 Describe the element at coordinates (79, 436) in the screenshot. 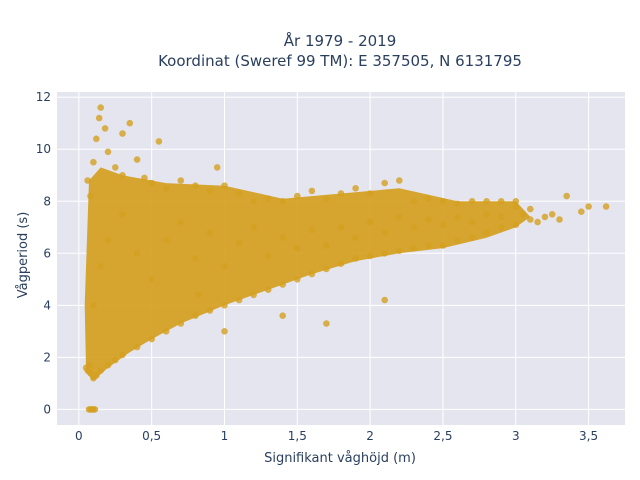

I see `x-tick-label: 0` at that location.